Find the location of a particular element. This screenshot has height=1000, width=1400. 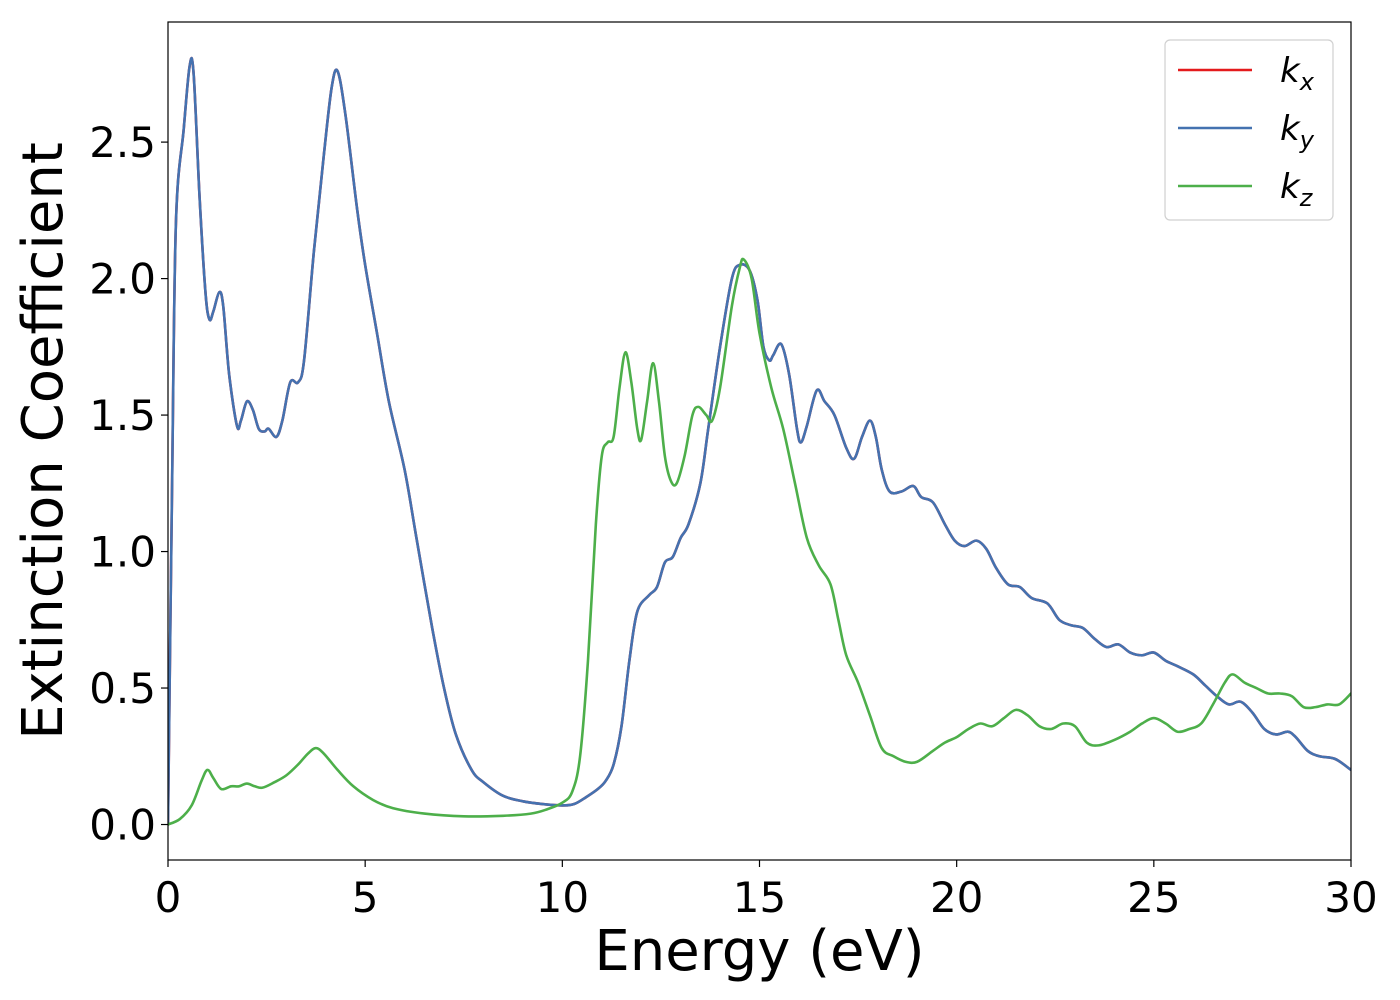

x-tick-label: 20 is located at coordinates (956, 897).